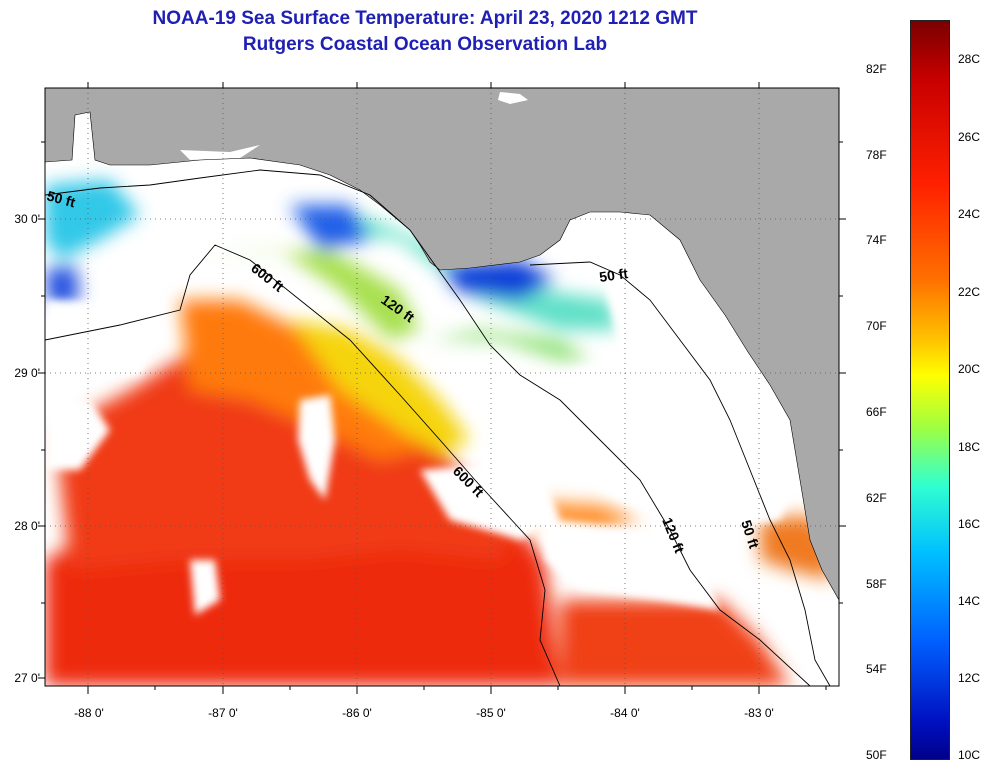  What do you see at coordinates (969, 601) in the screenshot?
I see `colorbar-label-c: 14C` at bounding box center [969, 601].